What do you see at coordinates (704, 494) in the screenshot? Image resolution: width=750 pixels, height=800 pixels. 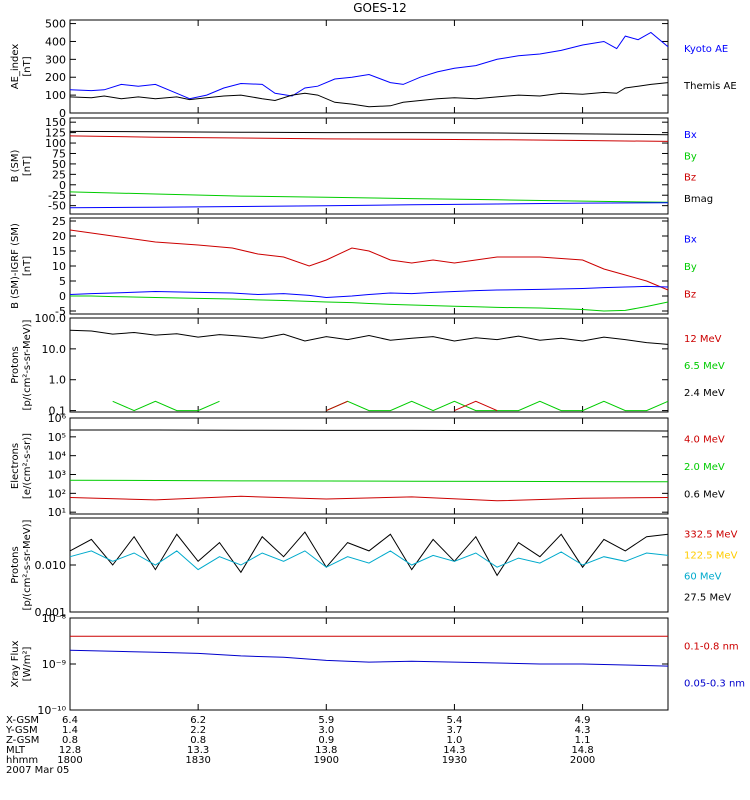 I see `legend-entry: 0.6 MeV` at bounding box center [704, 494].